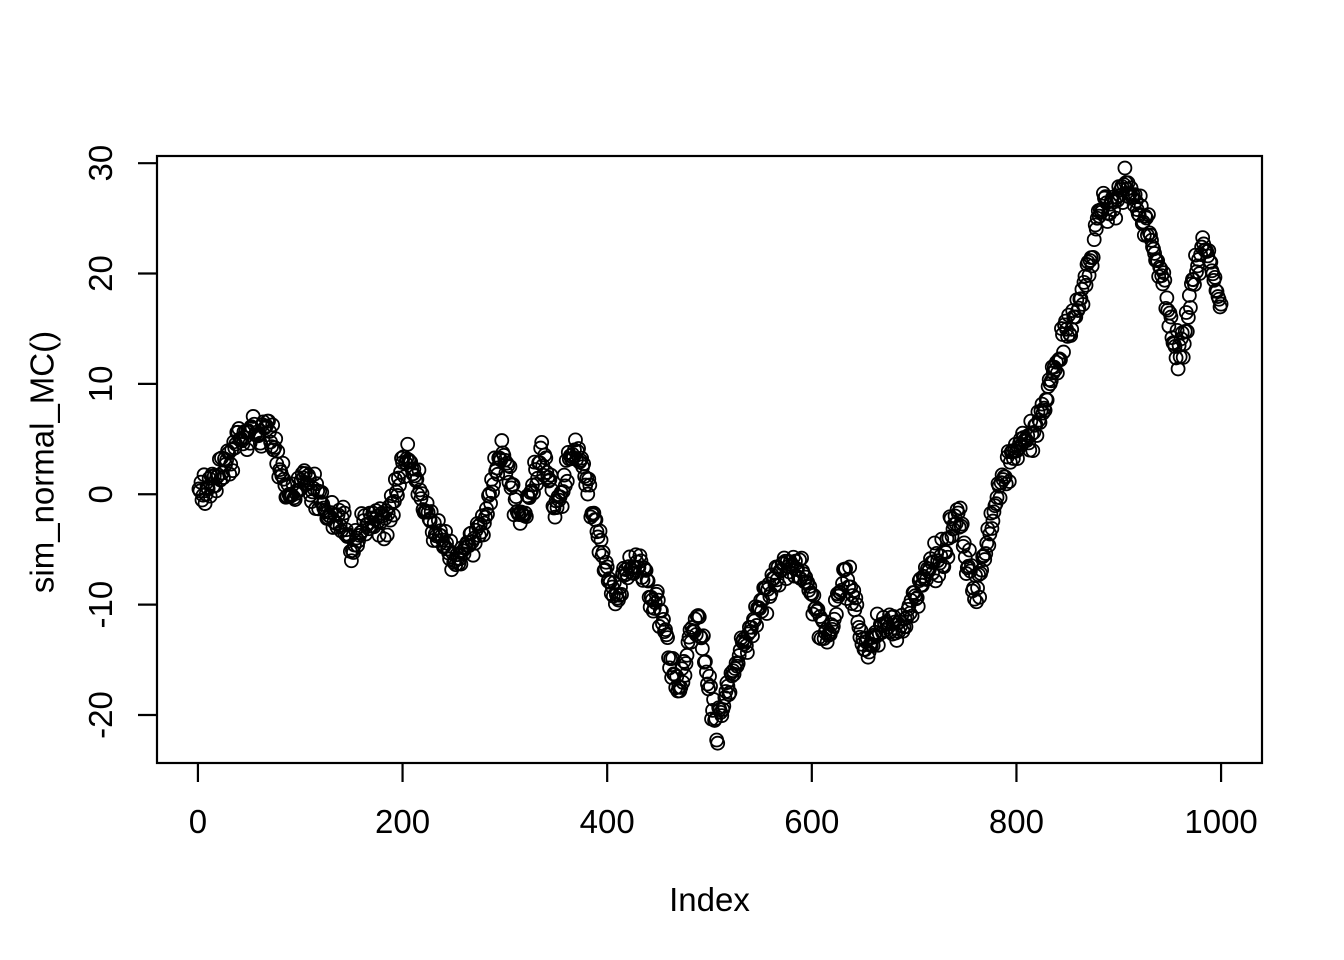 Image resolution: width=1344 pixels, height=960 pixels. Describe the element at coordinates (100, 384) in the screenshot. I see `y-tick-label: 10` at that location.